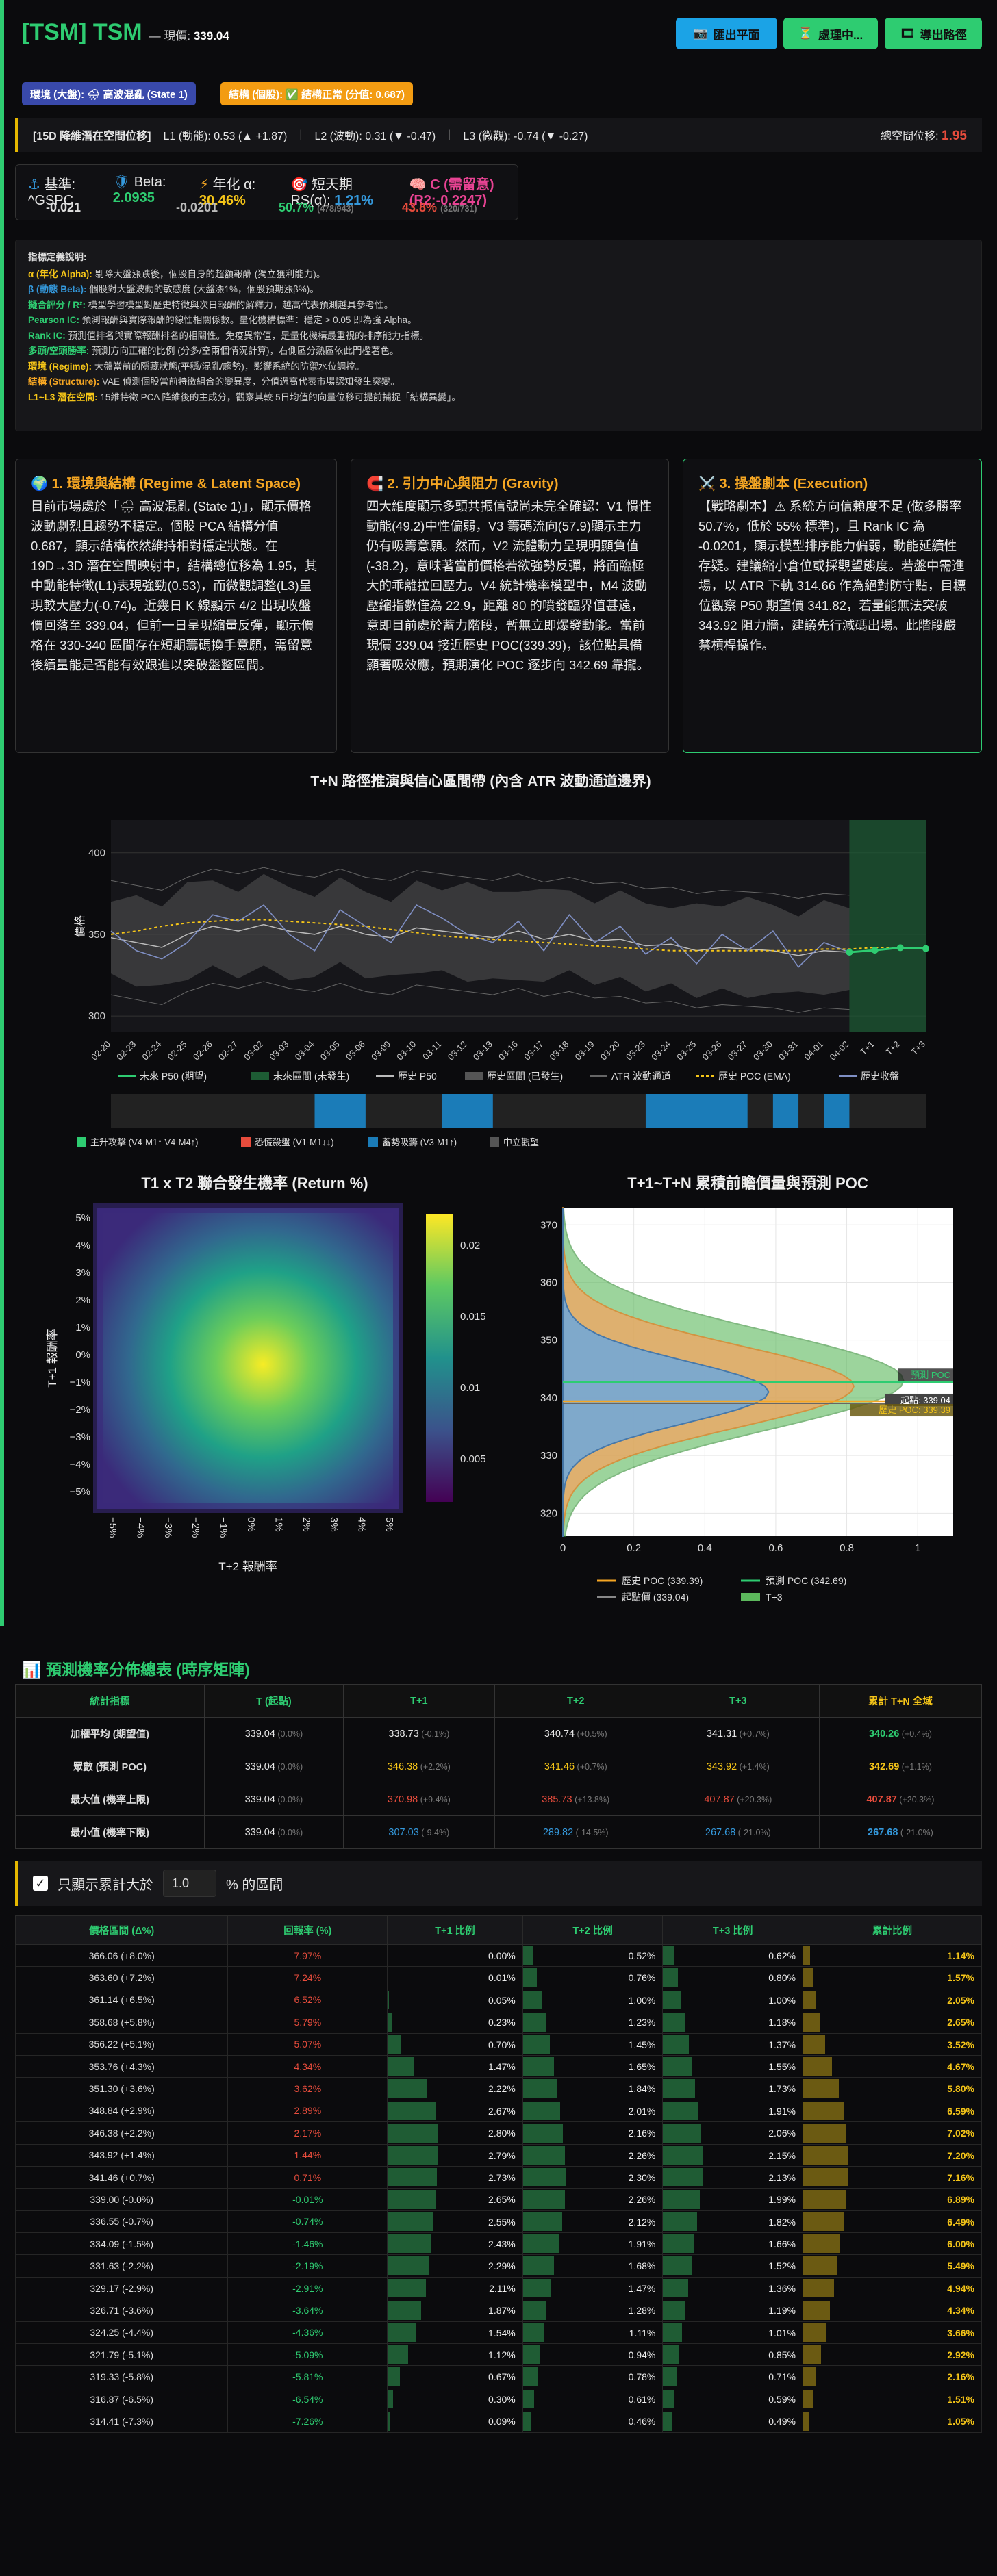  I want to click on price-cell: 324.25 (-4.4%), so click(122, 2333).